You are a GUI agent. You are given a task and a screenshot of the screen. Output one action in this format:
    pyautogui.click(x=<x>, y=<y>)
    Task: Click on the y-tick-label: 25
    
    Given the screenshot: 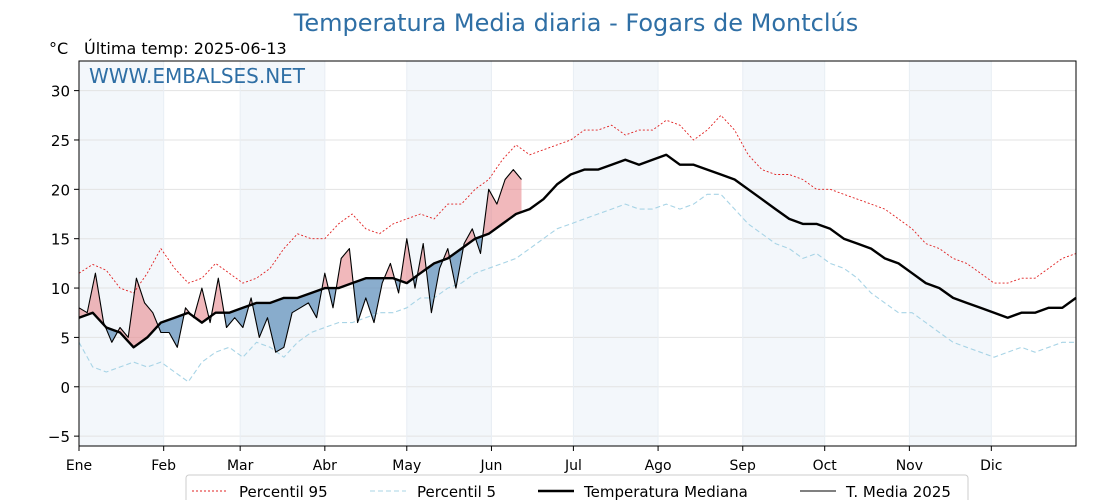 What is the action you would take?
    pyautogui.click(x=60, y=141)
    